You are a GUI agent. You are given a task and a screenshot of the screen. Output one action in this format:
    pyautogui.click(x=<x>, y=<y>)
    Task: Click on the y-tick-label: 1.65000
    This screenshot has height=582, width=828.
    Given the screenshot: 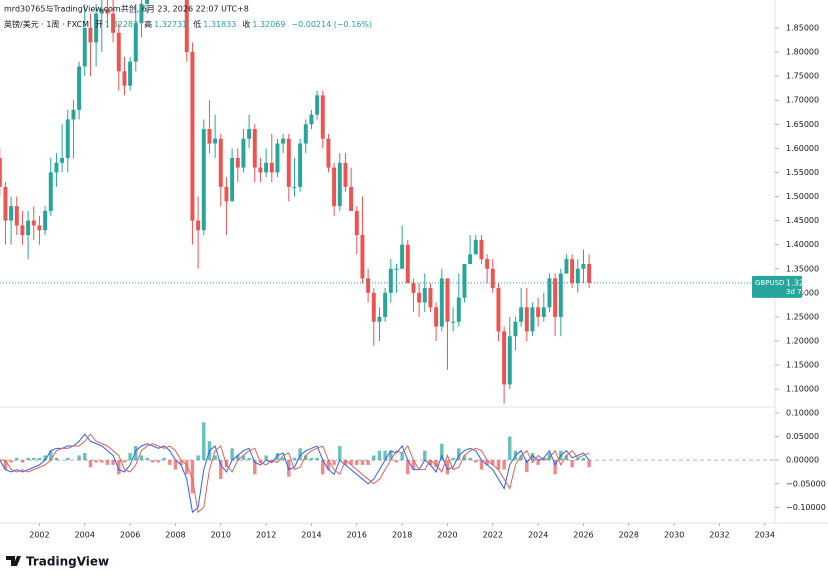 What is the action you would take?
    pyautogui.click(x=802, y=124)
    